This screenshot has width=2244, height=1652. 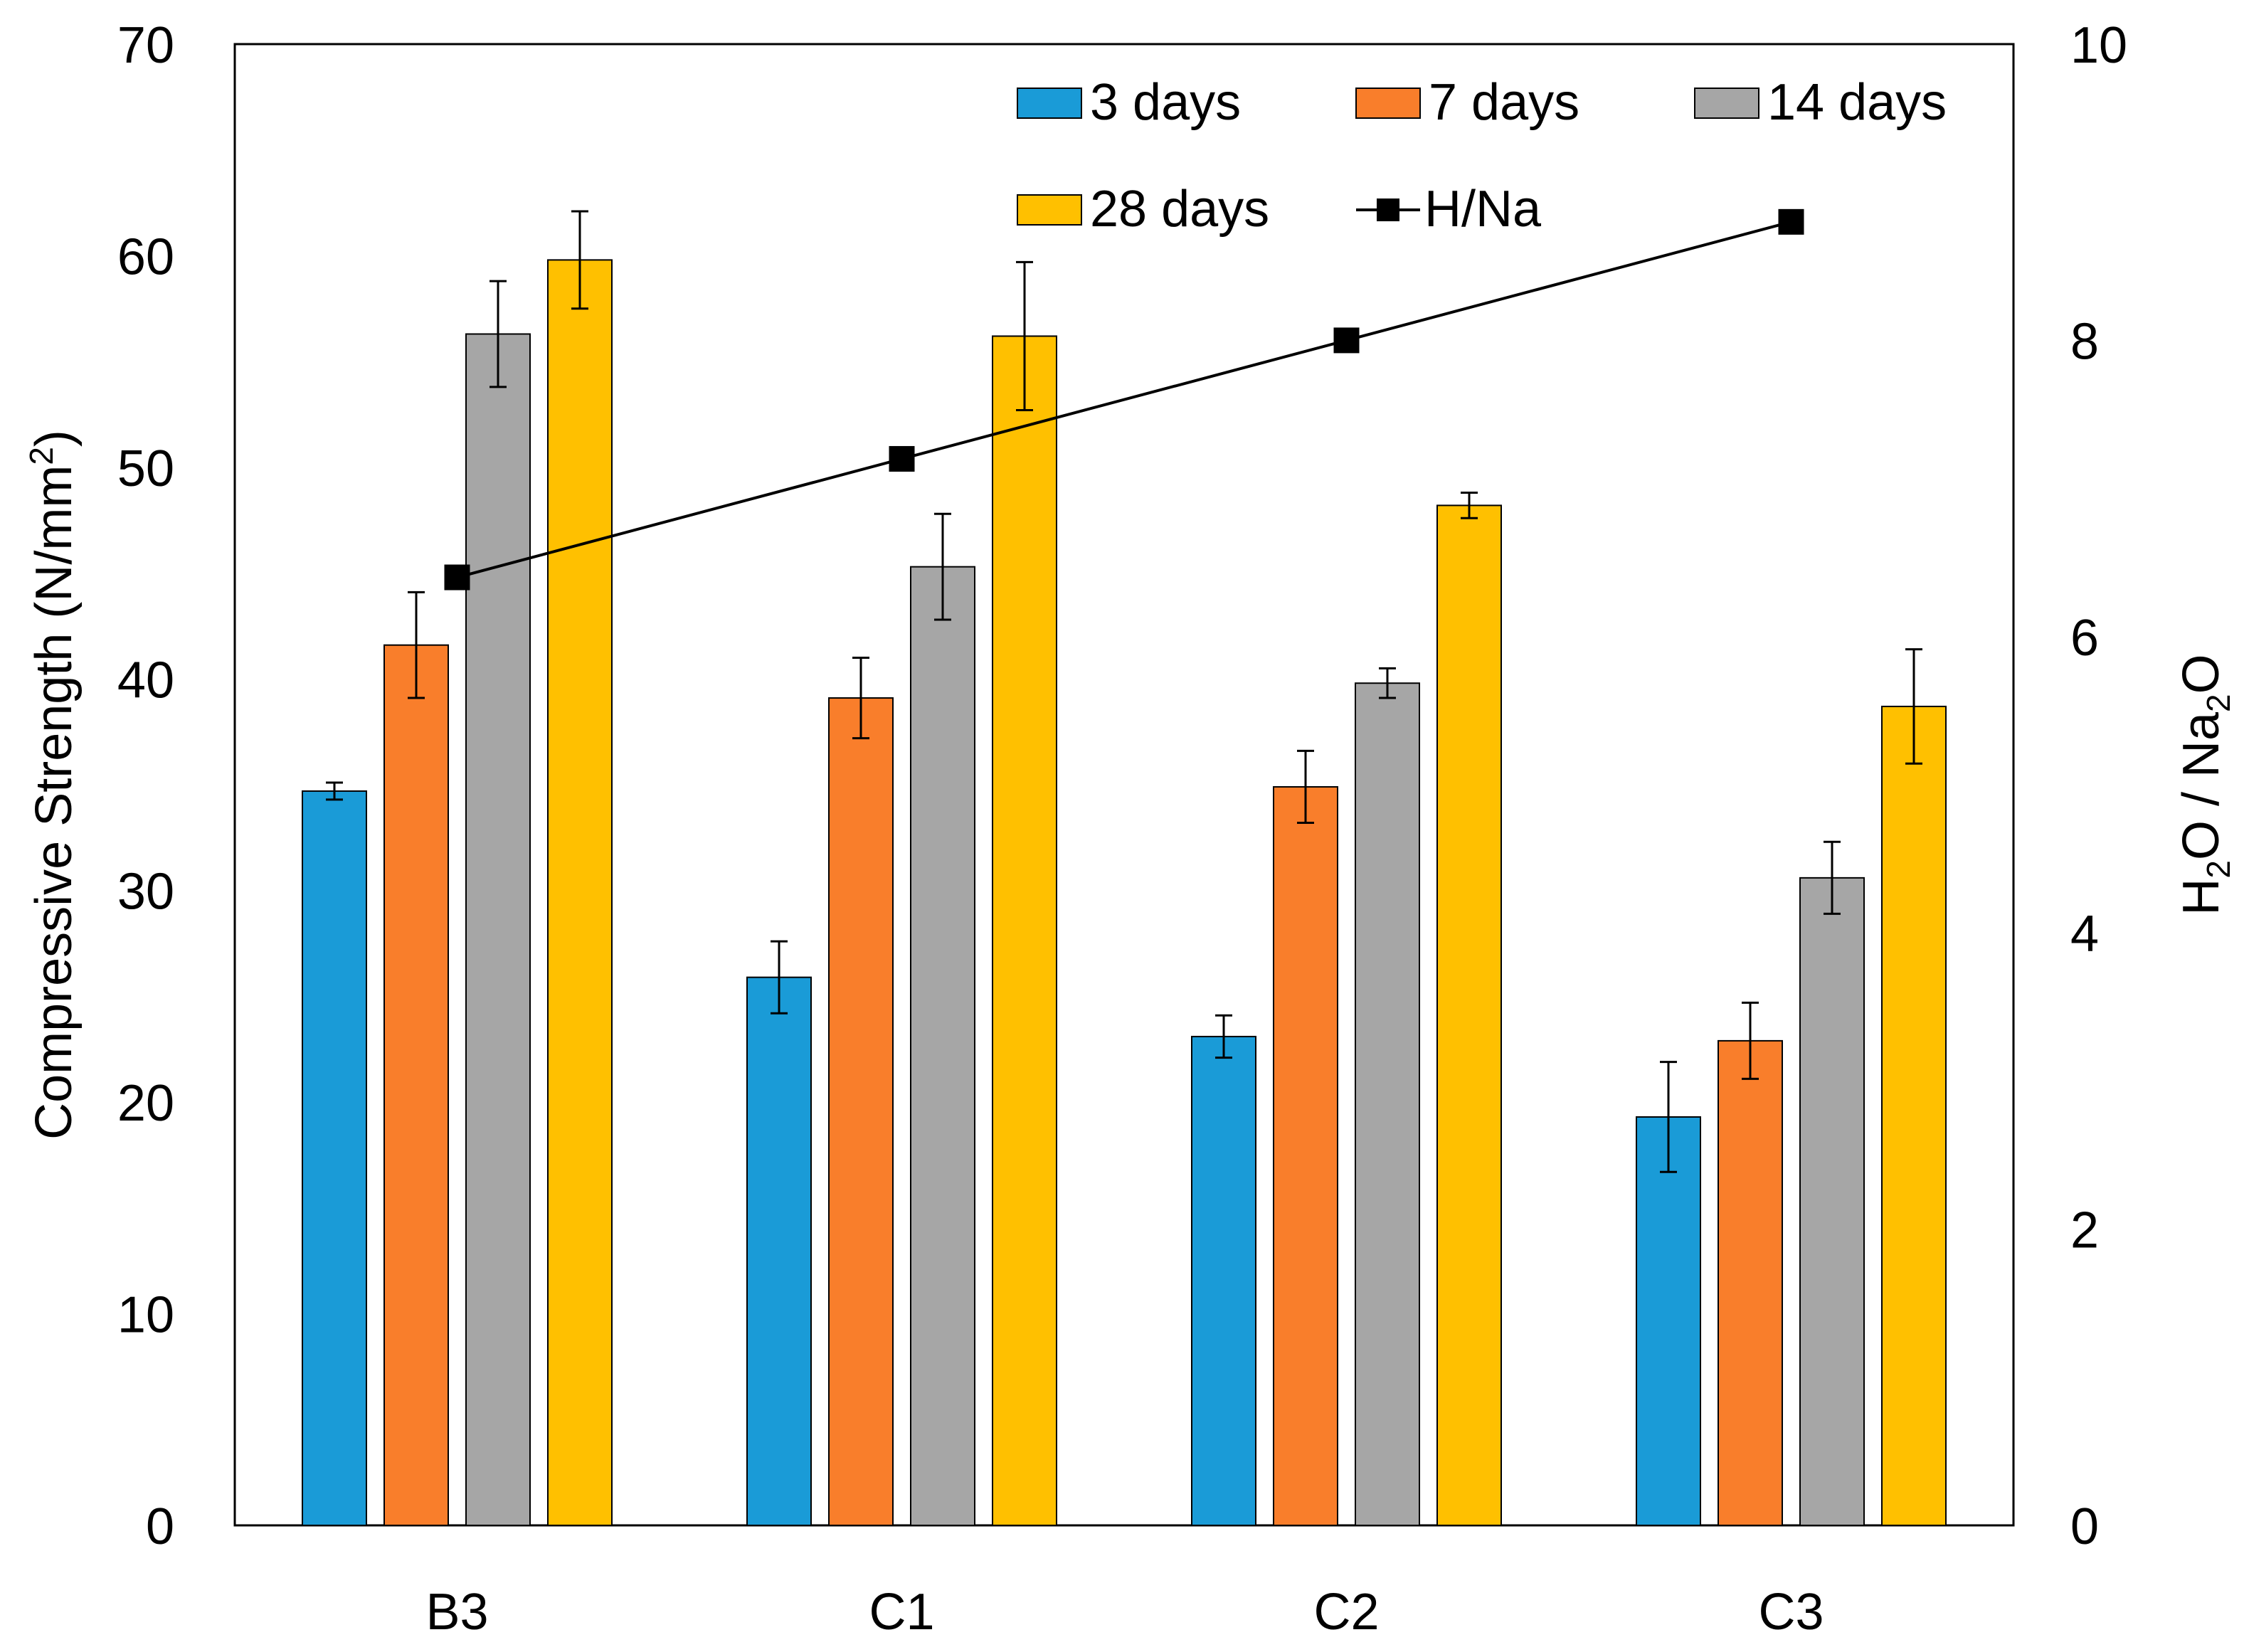 What do you see at coordinates (942, 1046) in the screenshot?
I see `bar-c1-14-days` at bounding box center [942, 1046].